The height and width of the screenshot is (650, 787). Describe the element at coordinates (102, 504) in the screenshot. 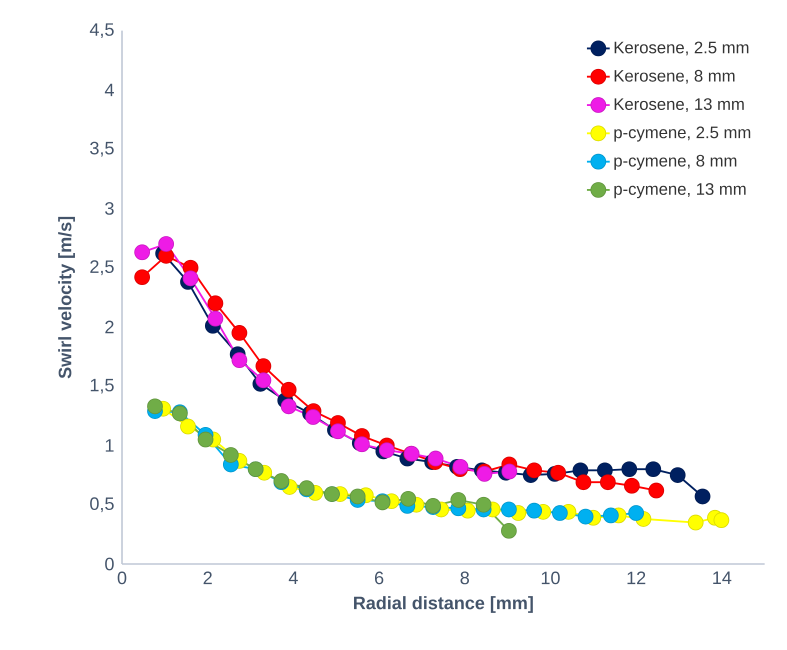

I see `y-tick-label: 0,5` at that location.